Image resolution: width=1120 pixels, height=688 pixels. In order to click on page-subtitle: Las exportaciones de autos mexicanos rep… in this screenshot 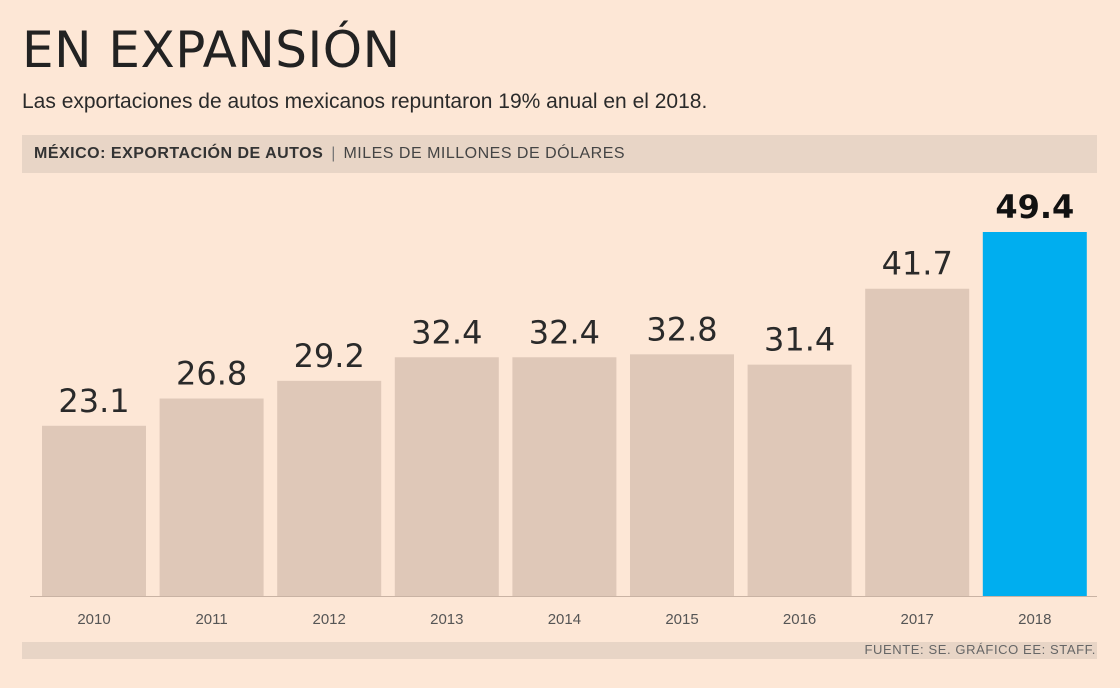, I will do `click(365, 101)`.